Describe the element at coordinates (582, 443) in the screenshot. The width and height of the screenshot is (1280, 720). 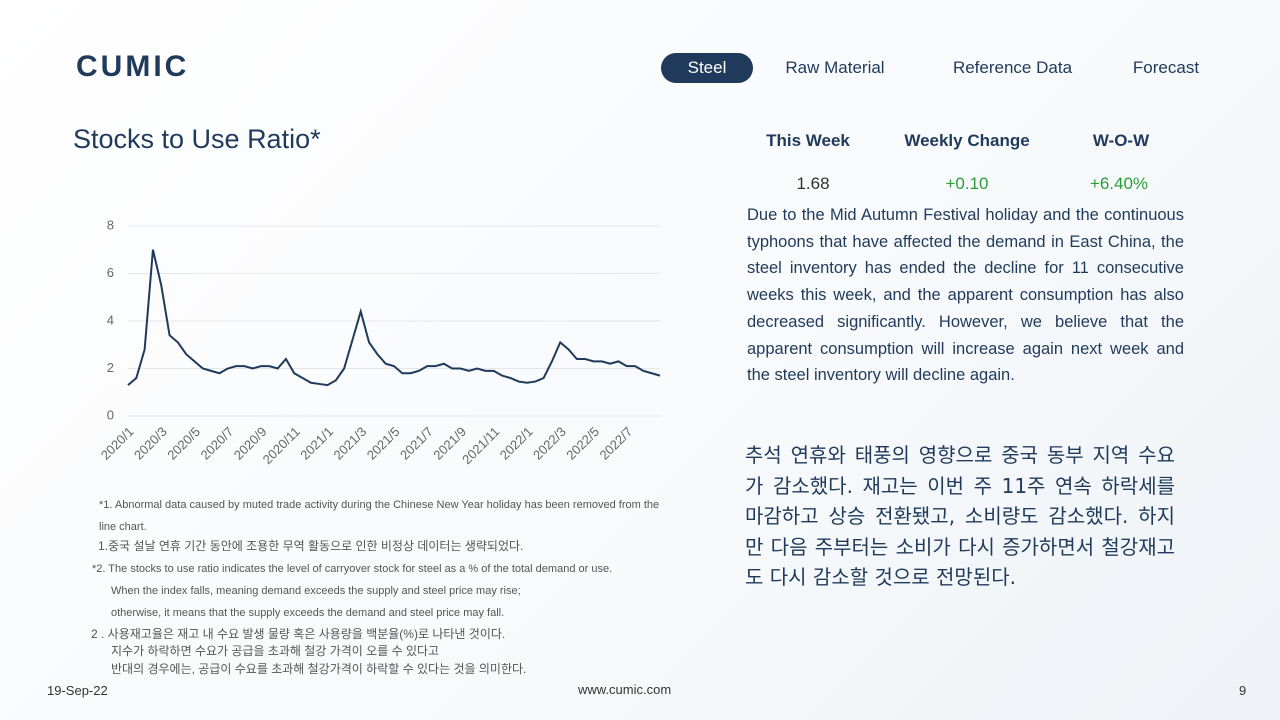
I see `x-tick-label: 2022/5` at that location.